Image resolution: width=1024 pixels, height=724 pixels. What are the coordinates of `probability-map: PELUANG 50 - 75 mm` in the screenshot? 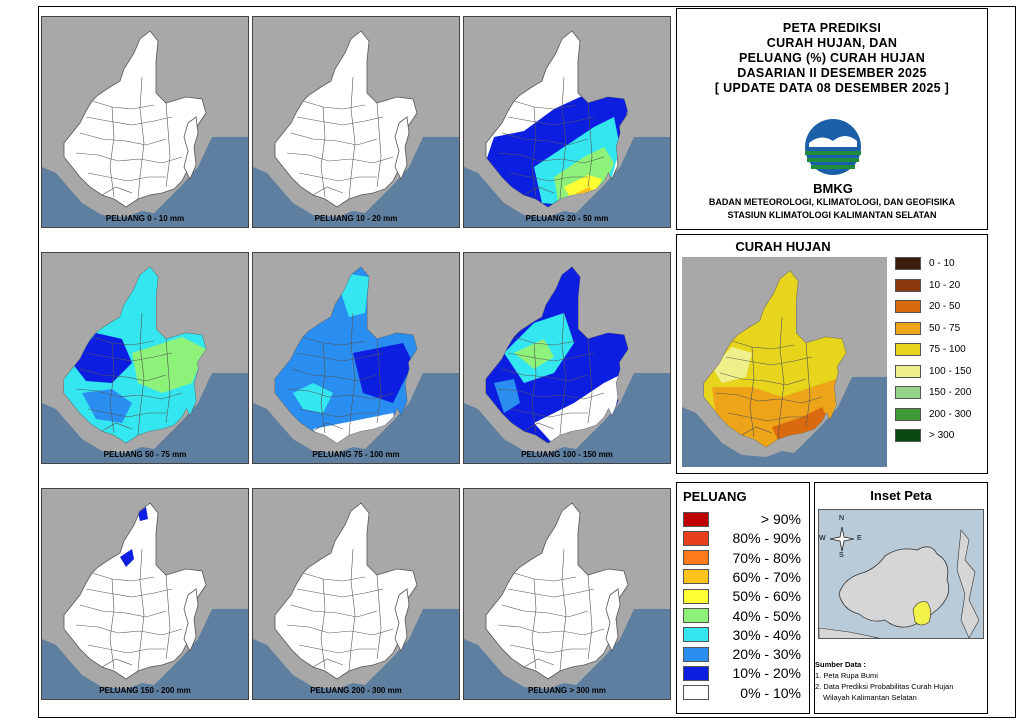 It's located at (145, 358).